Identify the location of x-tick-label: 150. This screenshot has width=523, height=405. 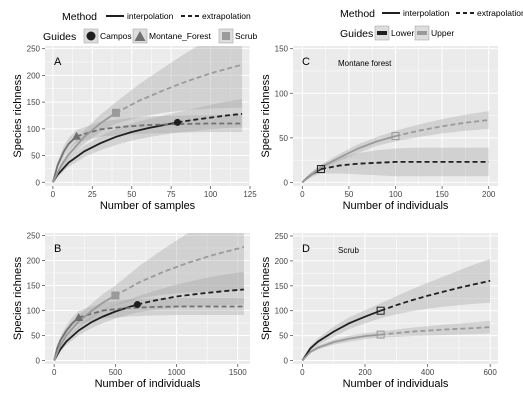
(442, 194).